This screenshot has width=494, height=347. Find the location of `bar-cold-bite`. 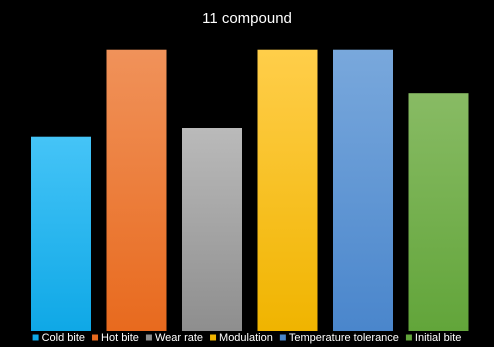

bar-cold-bite is located at coordinates (61, 233).